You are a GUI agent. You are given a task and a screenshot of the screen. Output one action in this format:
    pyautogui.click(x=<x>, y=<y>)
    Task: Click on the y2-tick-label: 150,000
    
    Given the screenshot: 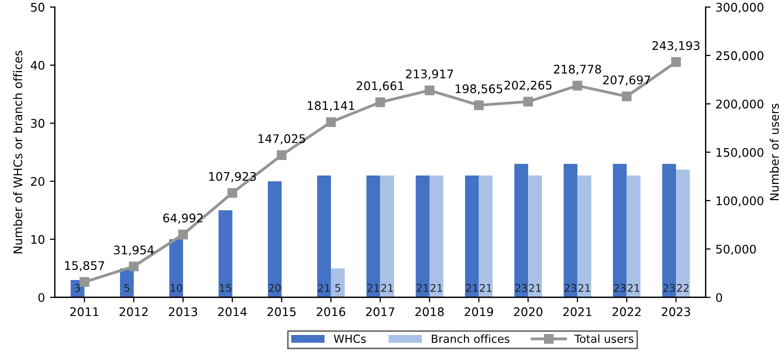 What is the action you would take?
    pyautogui.click(x=740, y=153)
    